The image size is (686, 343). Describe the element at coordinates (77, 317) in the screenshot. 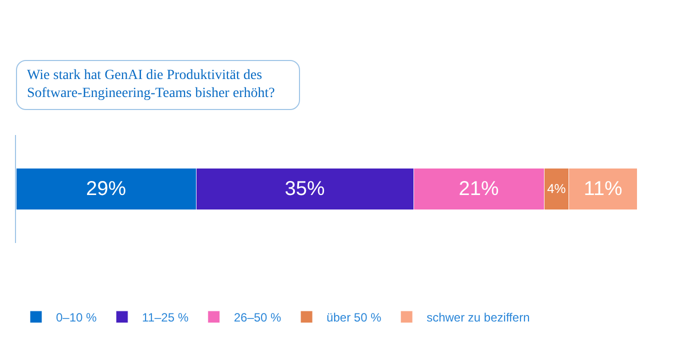

I see `legend-label: 0–10 %` at that location.